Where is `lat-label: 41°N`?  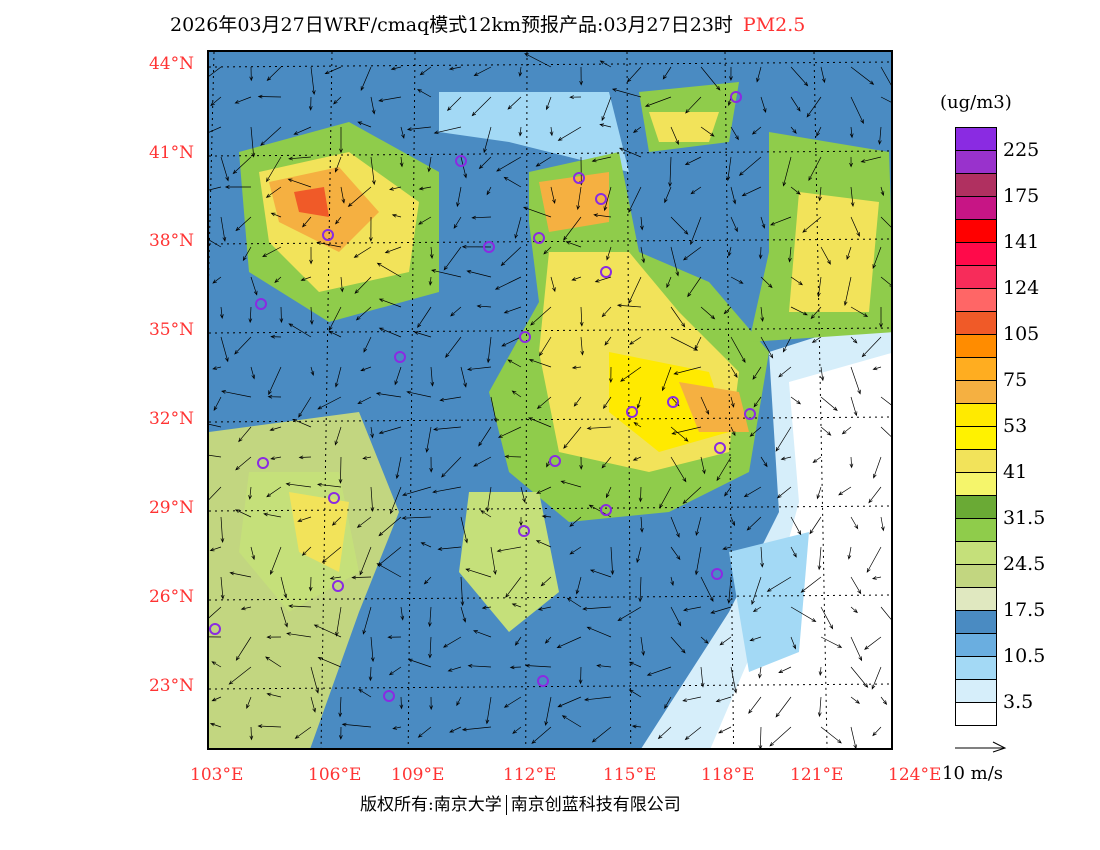
lat-label: 41°N is located at coordinates (171, 153).